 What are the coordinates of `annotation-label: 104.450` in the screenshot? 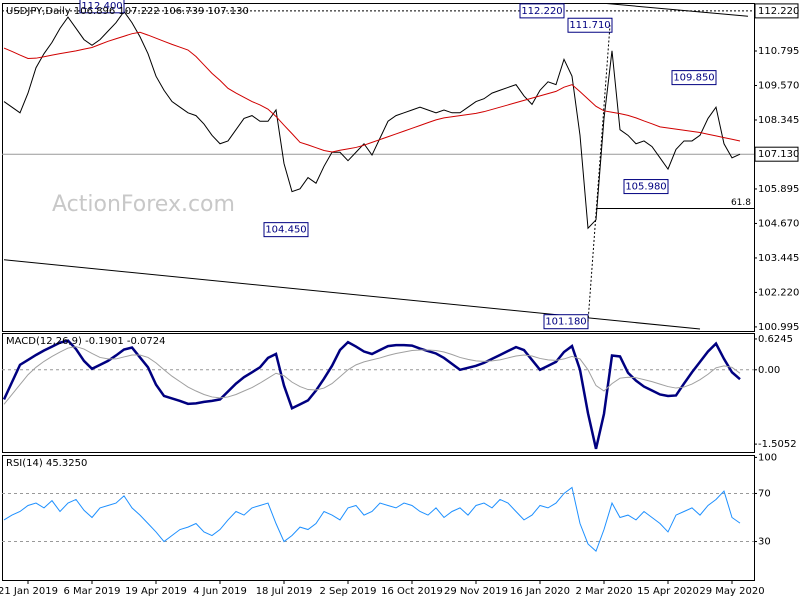 It's located at (285, 230).